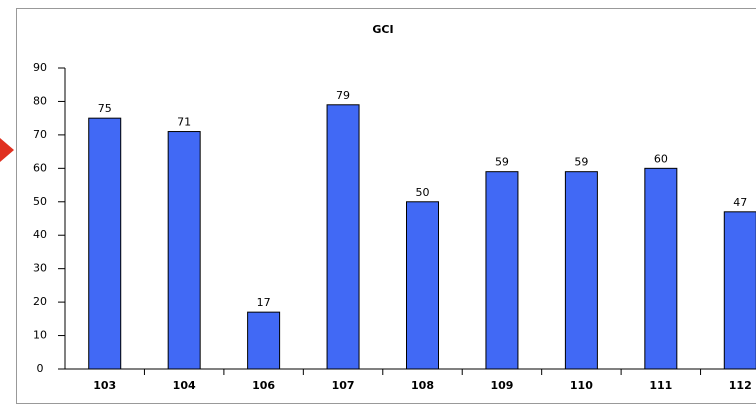  Describe the element at coordinates (40, 67) in the screenshot. I see `y-tick-label: 90` at that location.